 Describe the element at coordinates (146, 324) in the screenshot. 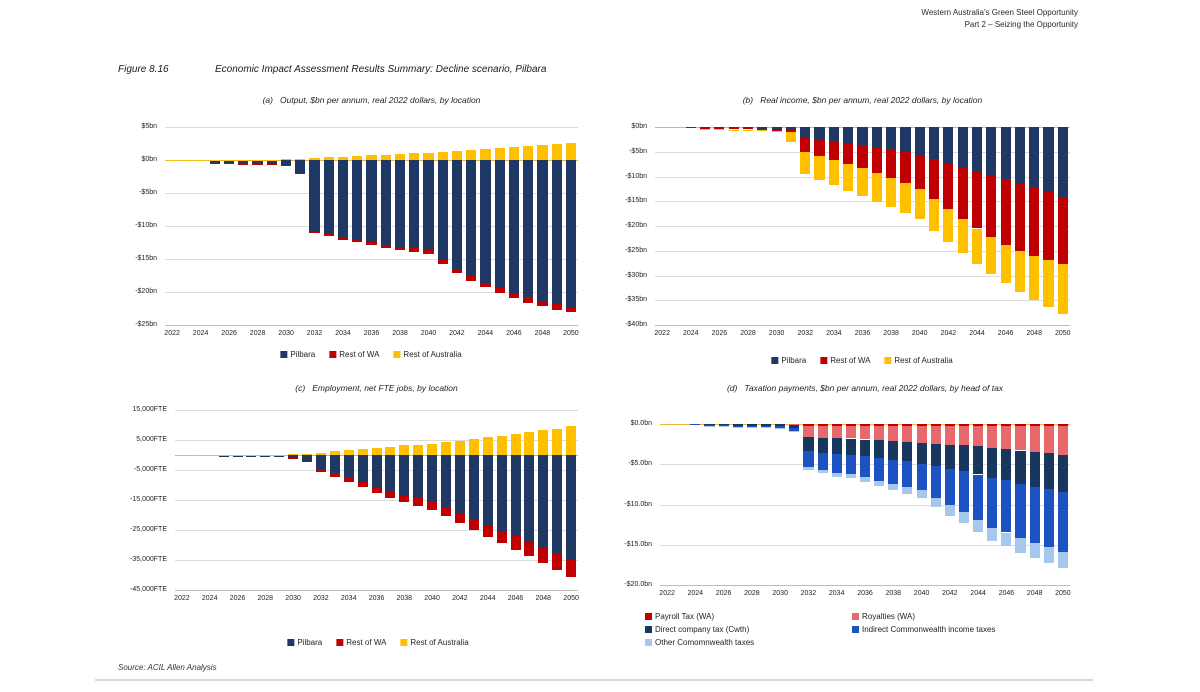

I see `y-tick-label: -$25bn` at that location.